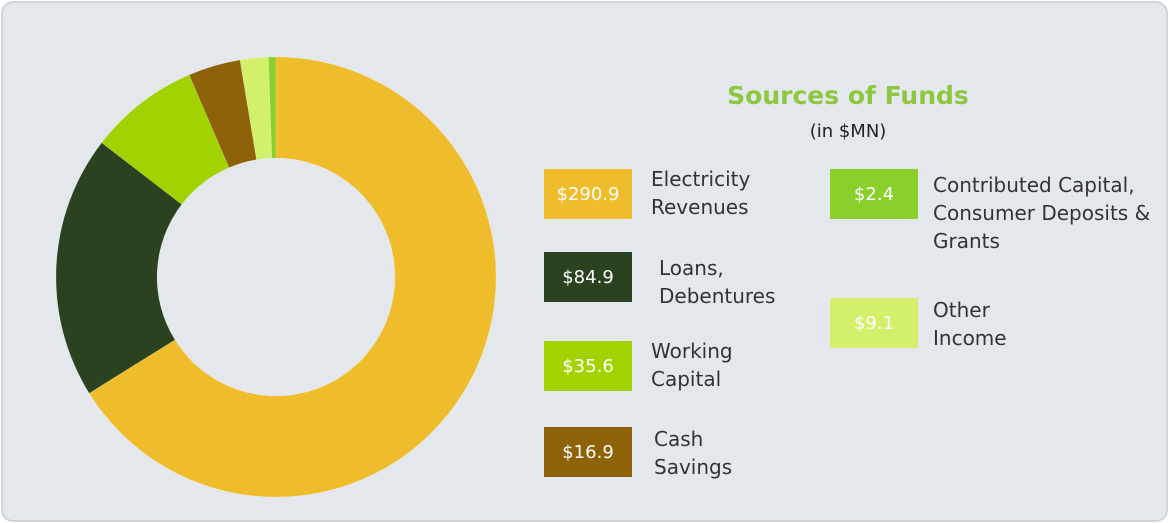 The width and height of the screenshot is (1169, 523). I want to click on legend-swatch: $9.1, so click(874, 323).